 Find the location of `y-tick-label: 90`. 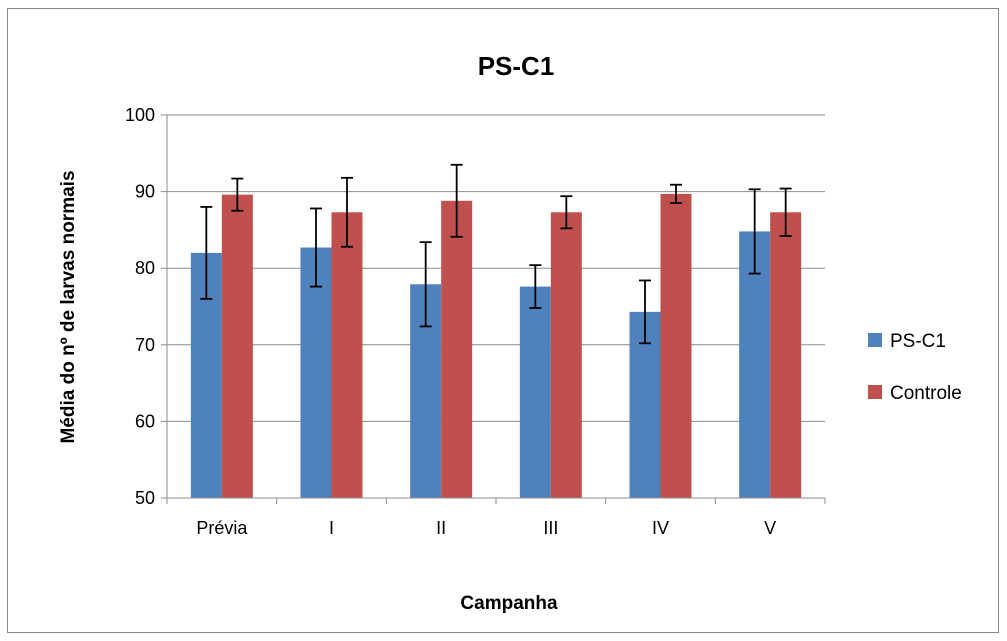

y-tick-label: 90 is located at coordinates (145, 192).